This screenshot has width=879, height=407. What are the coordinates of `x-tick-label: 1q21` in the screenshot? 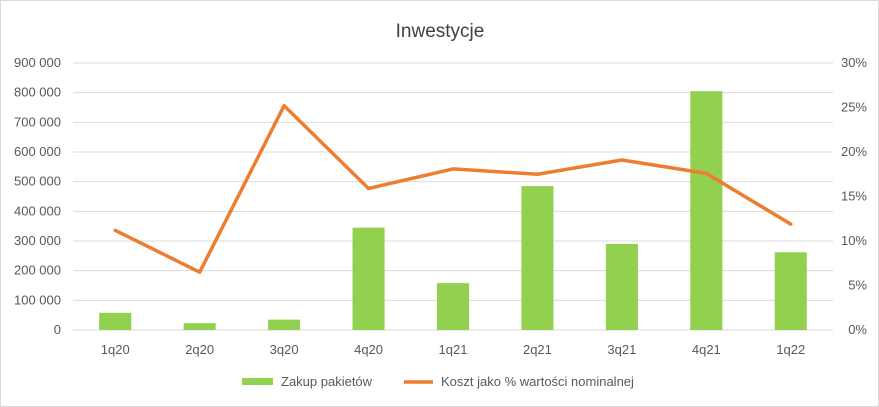 It's located at (453, 349).